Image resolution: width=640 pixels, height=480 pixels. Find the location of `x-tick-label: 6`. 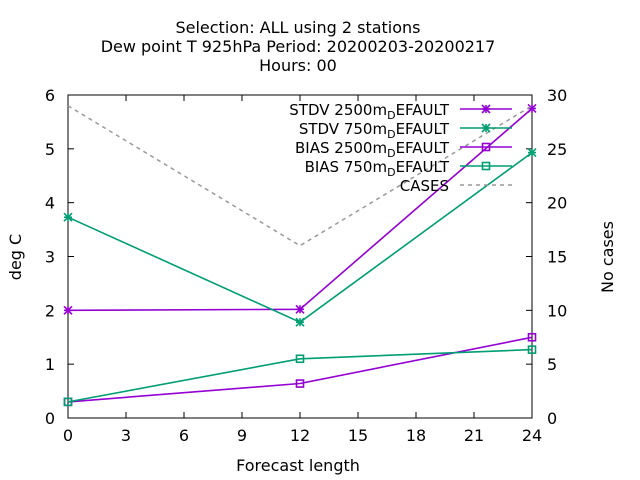

x-tick-label: 6 is located at coordinates (184, 435).